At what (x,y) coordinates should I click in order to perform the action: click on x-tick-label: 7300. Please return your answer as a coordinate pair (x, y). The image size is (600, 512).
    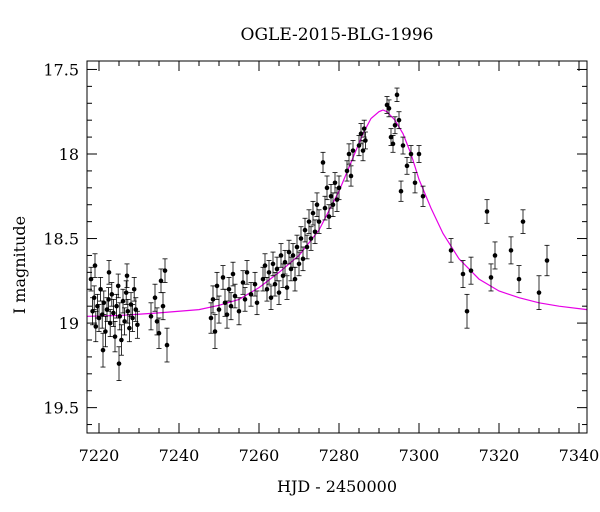
    Looking at the image, I should click on (419, 455).